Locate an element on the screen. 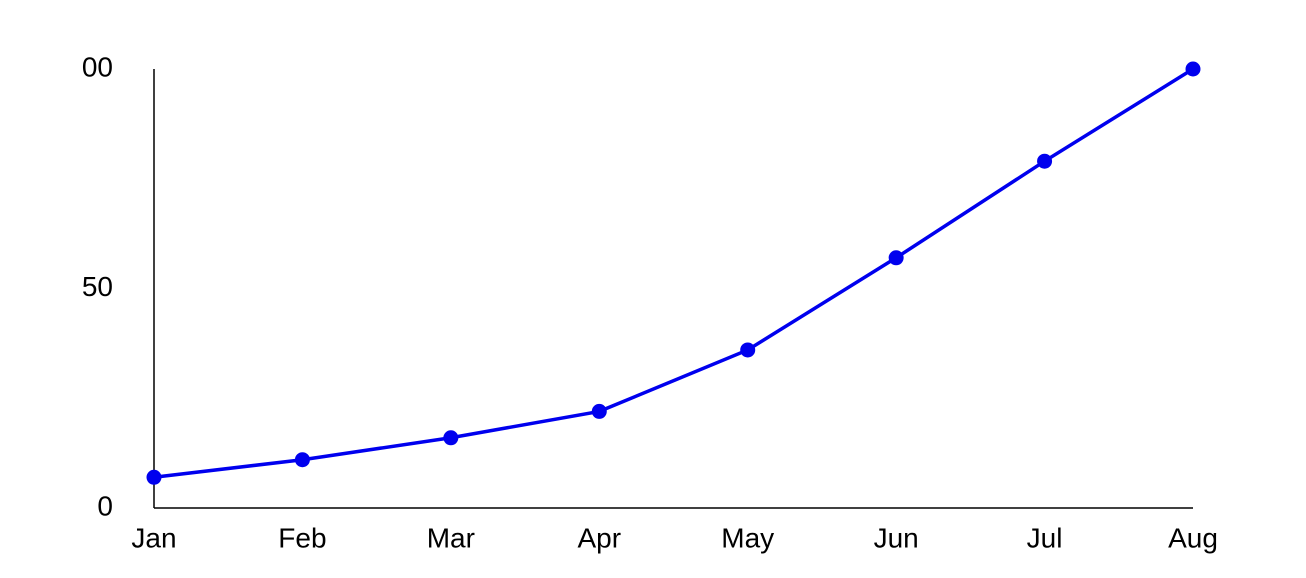  y-tick-label: 00 is located at coordinates (97, 66).